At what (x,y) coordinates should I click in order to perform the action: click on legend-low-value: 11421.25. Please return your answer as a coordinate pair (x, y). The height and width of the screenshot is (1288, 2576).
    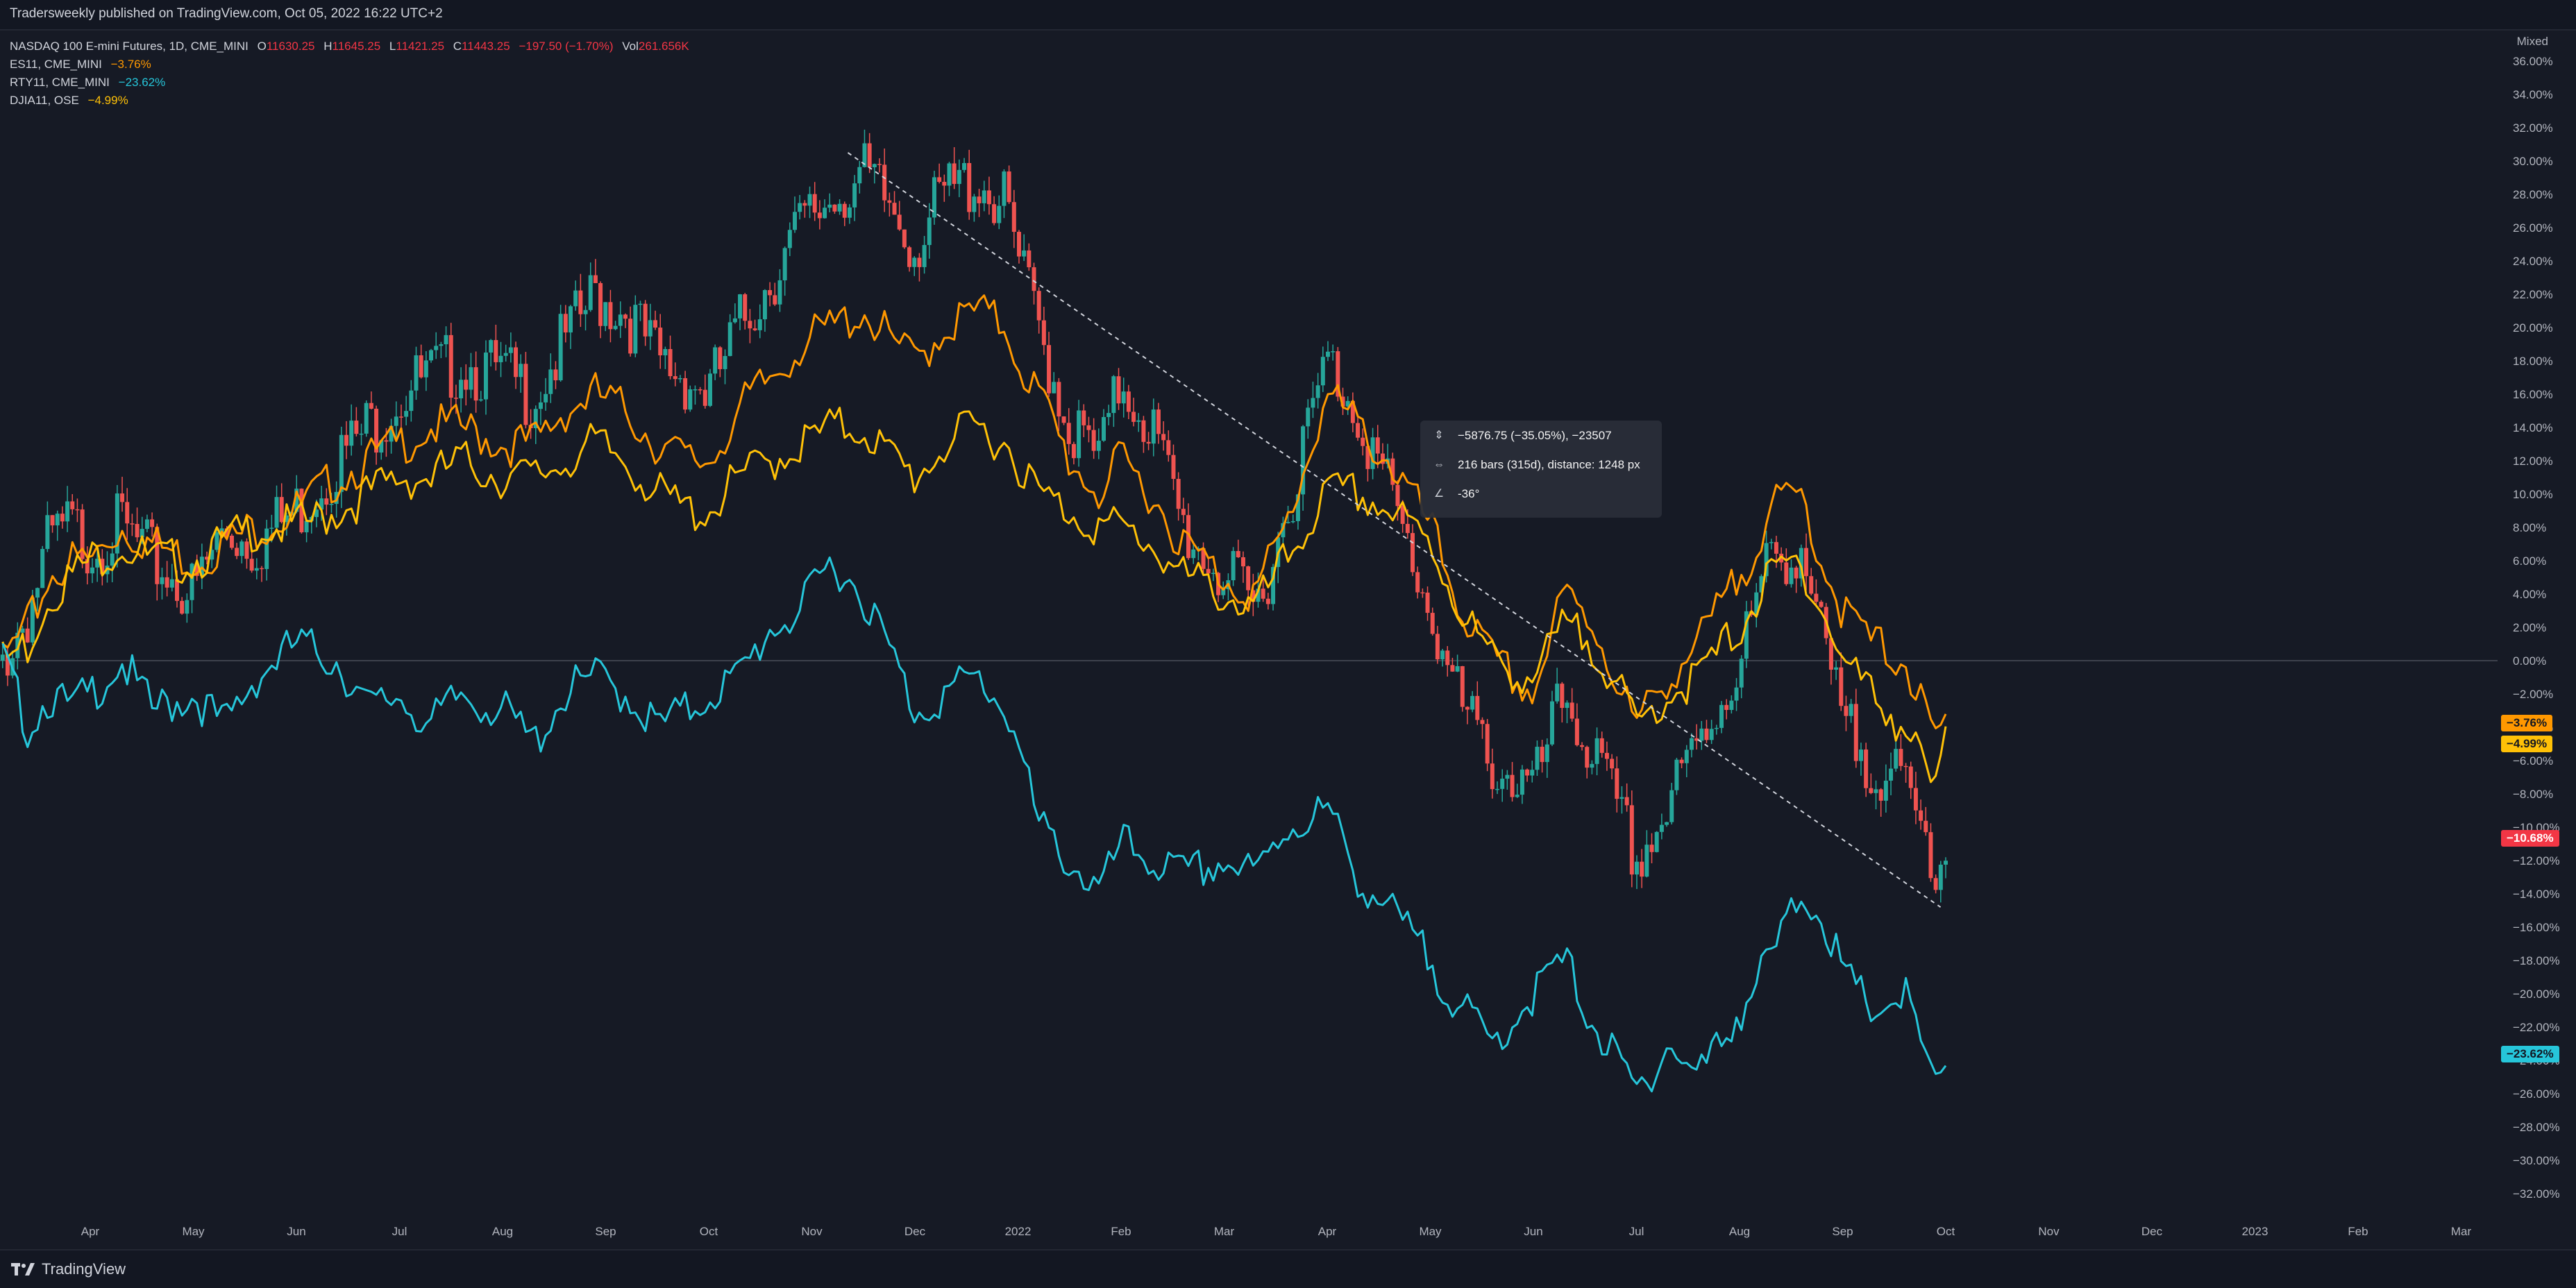
    Looking at the image, I should click on (420, 46).